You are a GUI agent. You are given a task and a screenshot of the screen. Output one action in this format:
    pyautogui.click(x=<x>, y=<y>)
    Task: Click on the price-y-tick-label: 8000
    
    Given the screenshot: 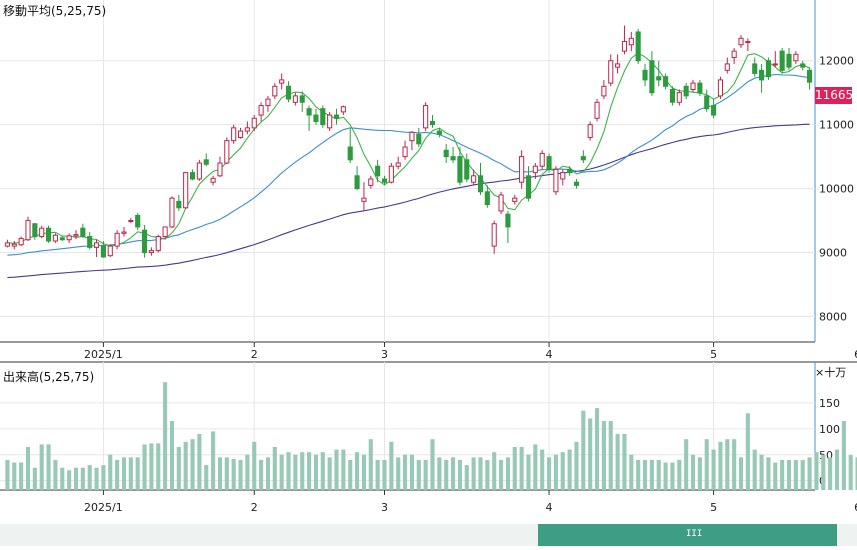 What is the action you would take?
    pyautogui.click(x=833, y=316)
    